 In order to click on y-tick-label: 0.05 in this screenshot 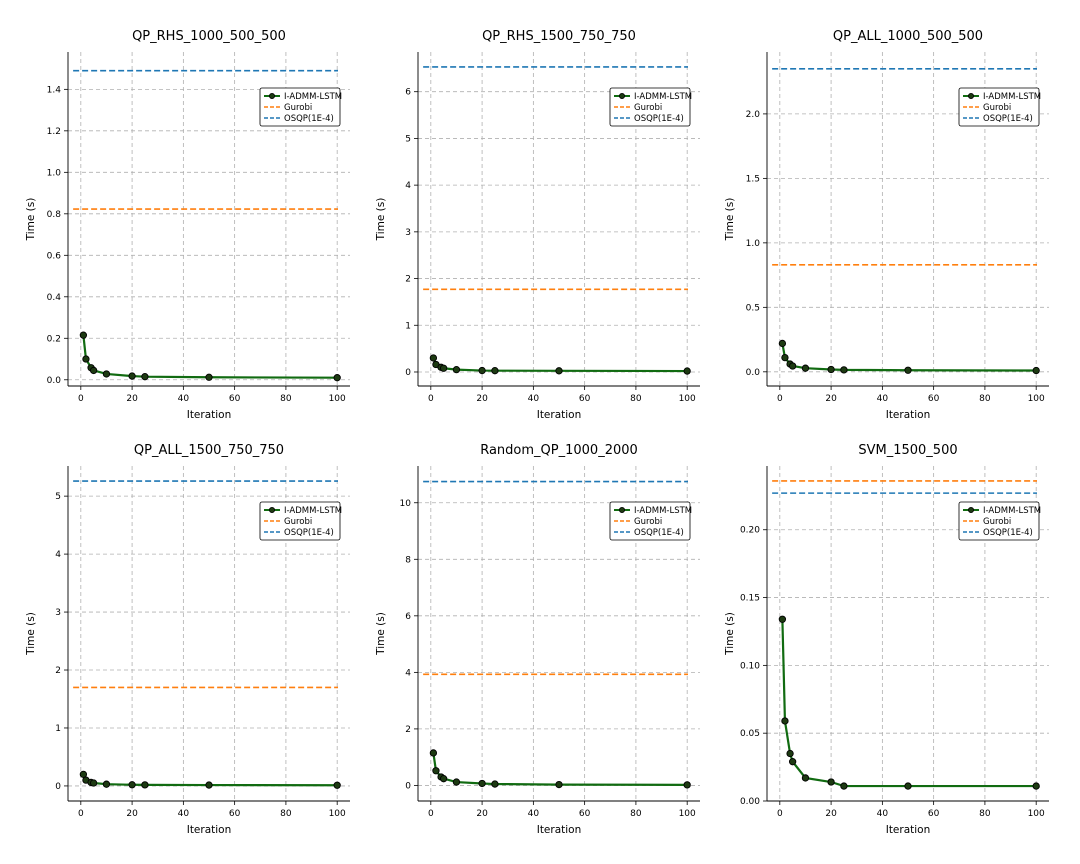, I will do `click(750, 734)`.